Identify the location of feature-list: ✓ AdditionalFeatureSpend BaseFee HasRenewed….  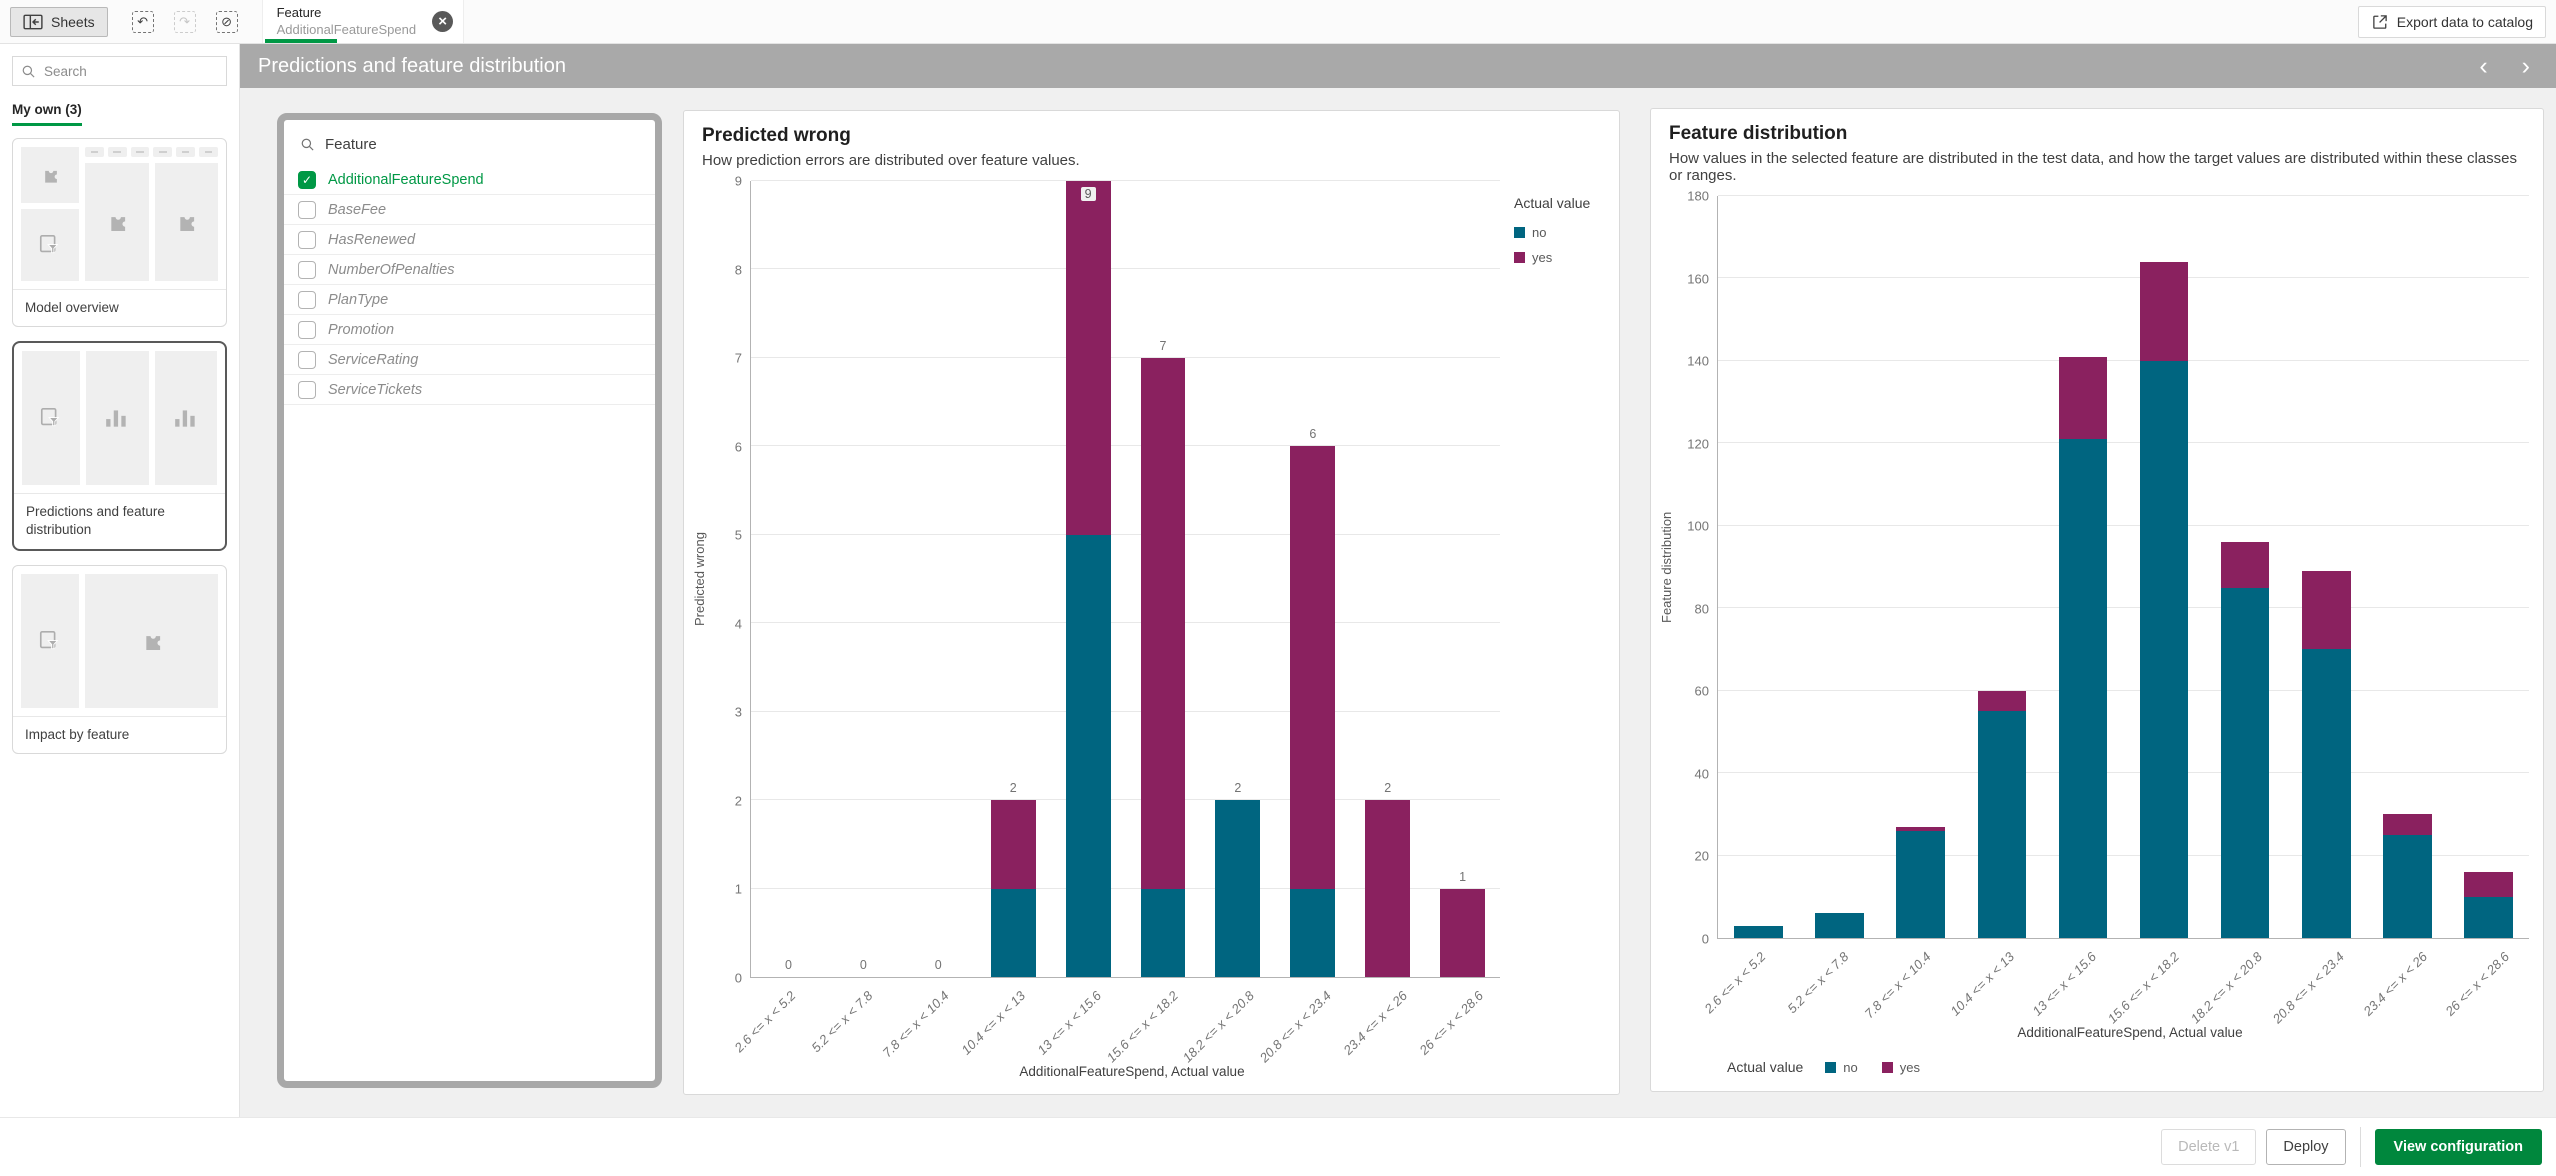
(469, 285).